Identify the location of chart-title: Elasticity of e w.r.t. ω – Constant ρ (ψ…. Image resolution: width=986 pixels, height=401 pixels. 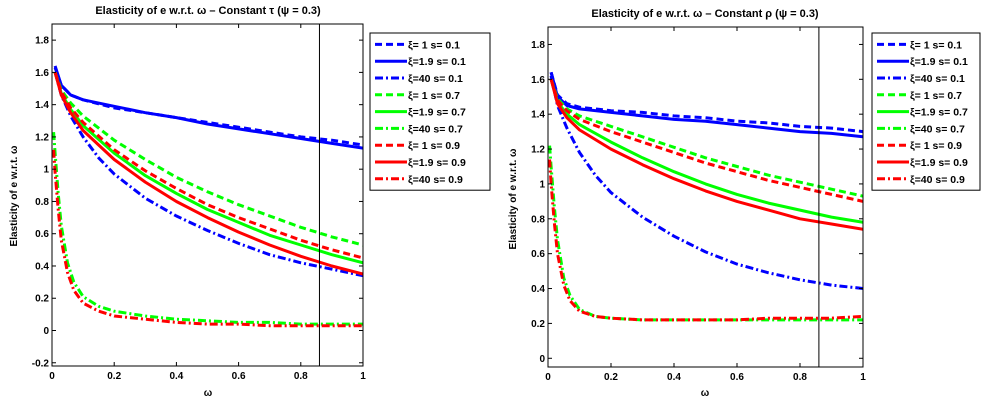
(705, 14).